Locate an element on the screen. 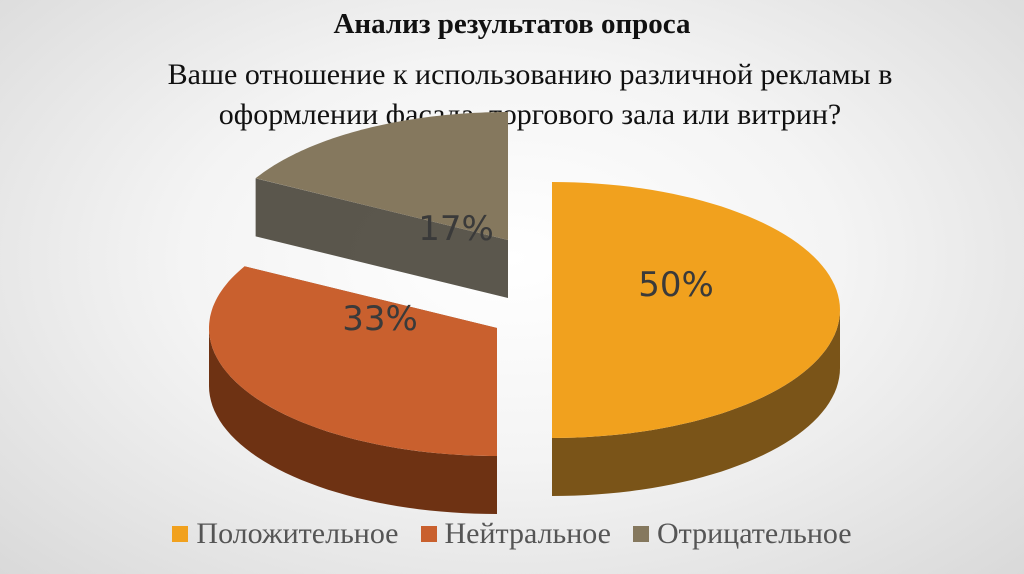 This screenshot has width=1024, height=574. legend-item-positive: Положительное is located at coordinates (285, 534).